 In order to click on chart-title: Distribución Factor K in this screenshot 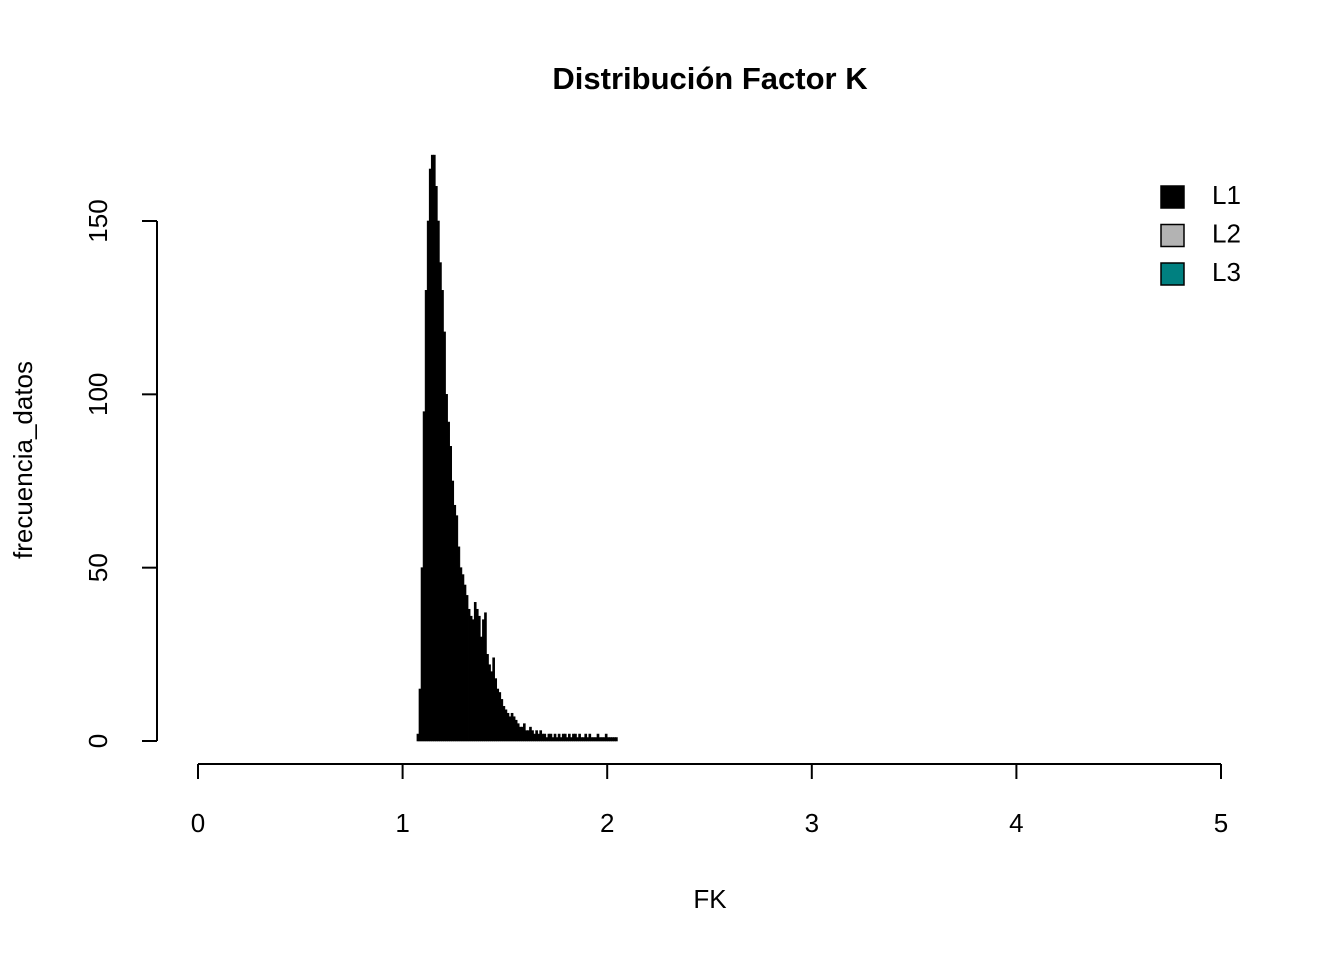, I will do `click(710, 78)`.